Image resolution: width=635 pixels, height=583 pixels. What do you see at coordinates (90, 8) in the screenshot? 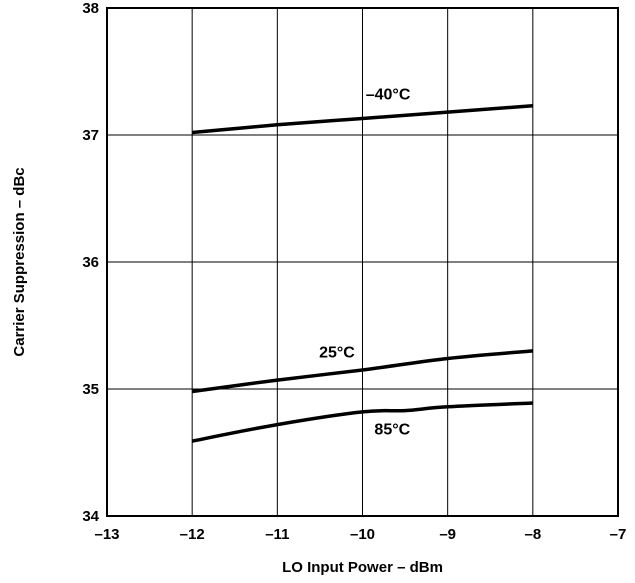
I see `y-tick-label: 38` at bounding box center [90, 8].